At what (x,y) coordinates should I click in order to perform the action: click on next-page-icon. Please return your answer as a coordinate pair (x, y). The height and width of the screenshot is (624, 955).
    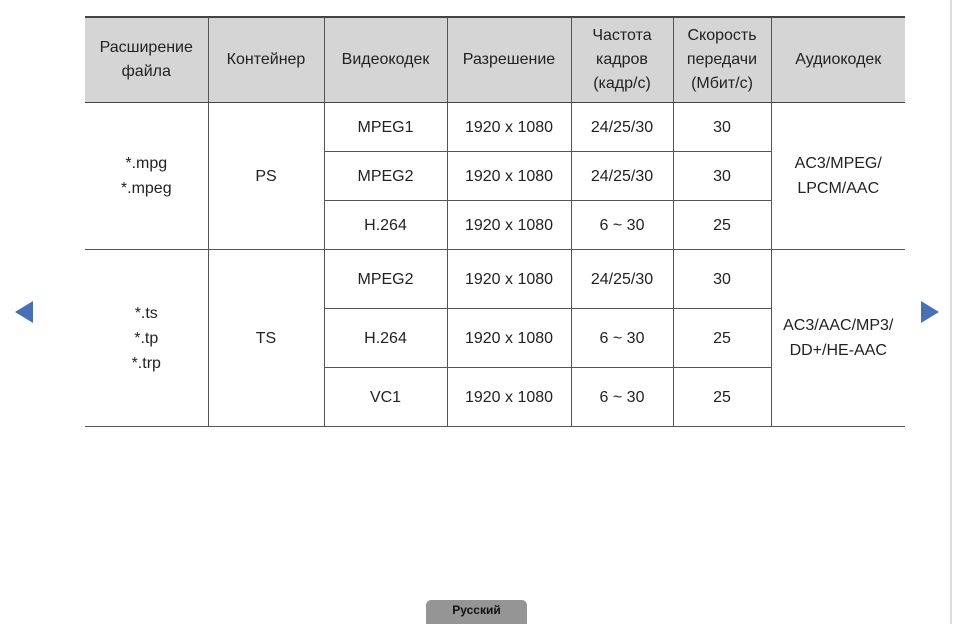
    Looking at the image, I should click on (930, 312).